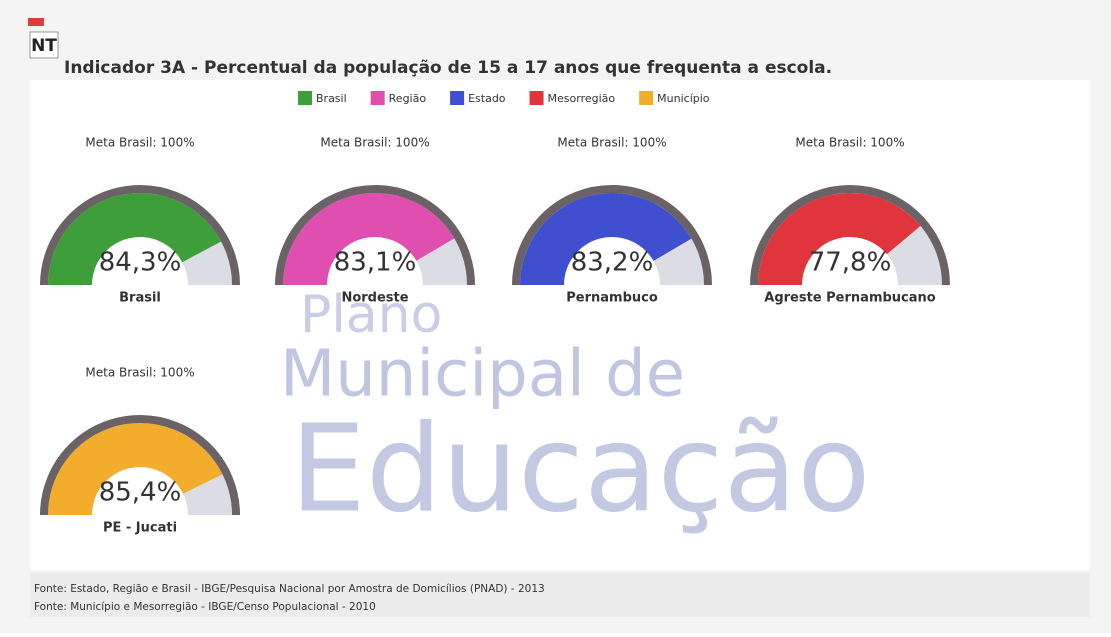  What do you see at coordinates (36, 22) in the screenshot?
I see `logo-tab` at bounding box center [36, 22].